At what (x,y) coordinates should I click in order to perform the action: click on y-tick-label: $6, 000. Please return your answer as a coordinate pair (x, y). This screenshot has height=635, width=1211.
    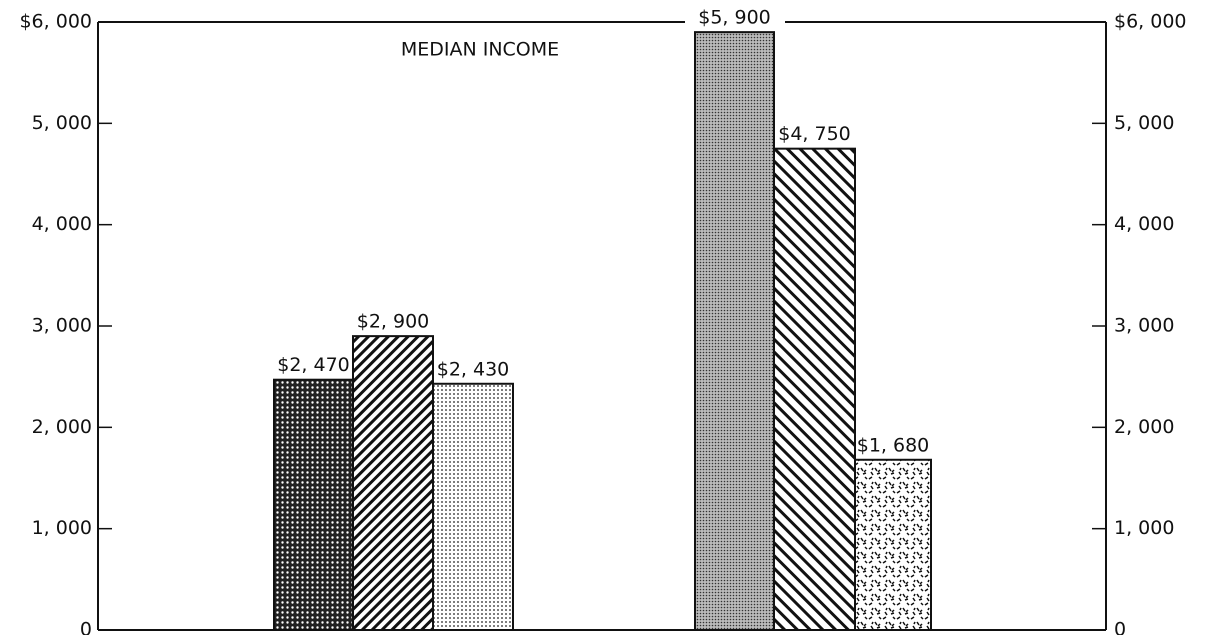
    Looking at the image, I should click on (55, 22).